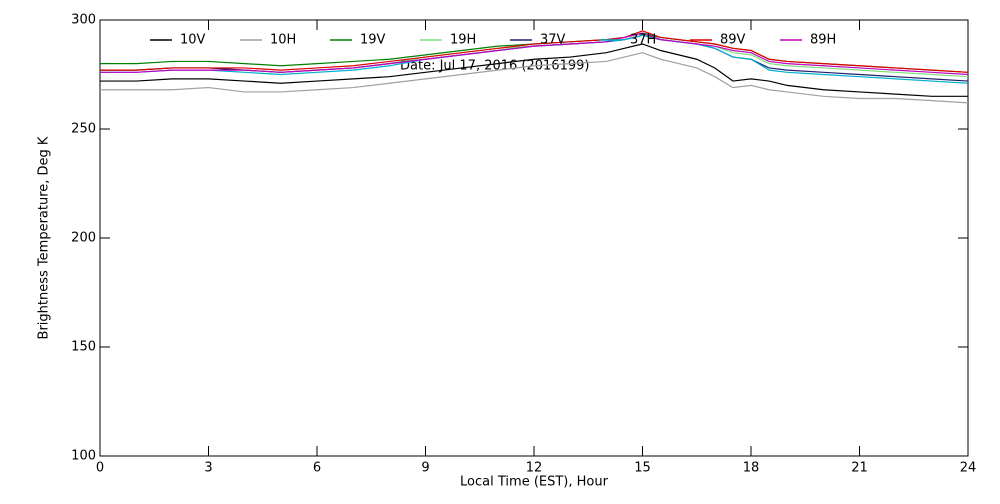 This screenshot has width=1000, height=504. What do you see at coordinates (968, 468) in the screenshot?
I see `x-tick-label: 24` at bounding box center [968, 468].